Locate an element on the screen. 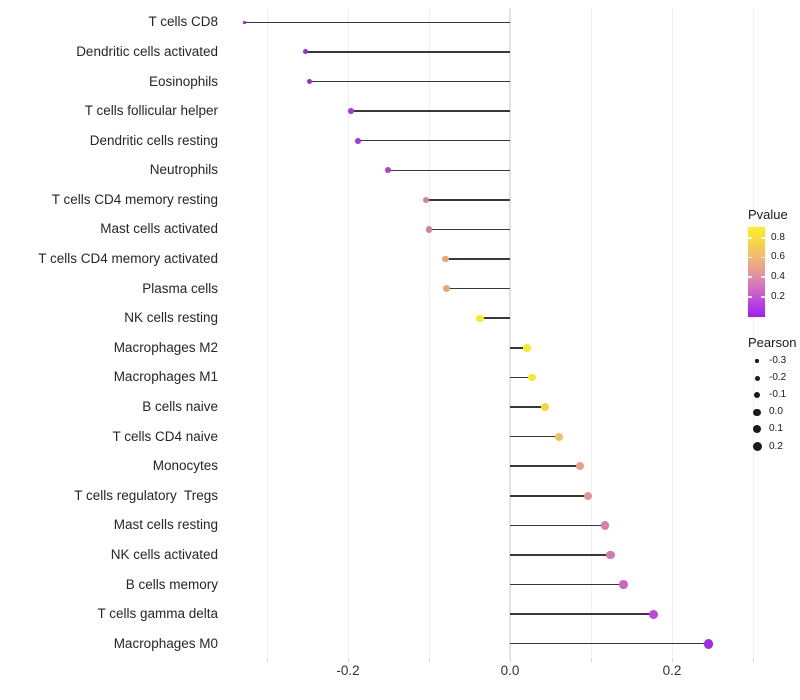  y-axis-label: Eosinophils is located at coordinates (183, 81).